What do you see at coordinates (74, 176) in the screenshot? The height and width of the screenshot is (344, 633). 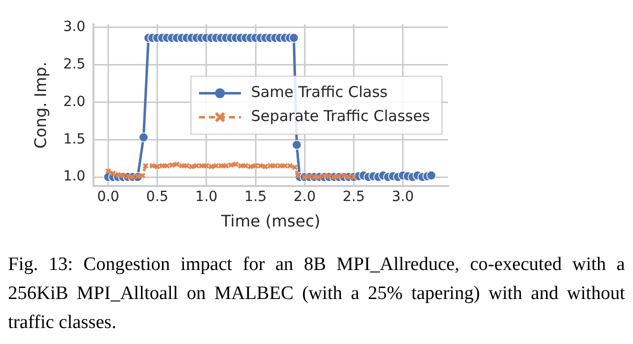 I see `y-tick-label: 1.0` at bounding box center [74, 176].